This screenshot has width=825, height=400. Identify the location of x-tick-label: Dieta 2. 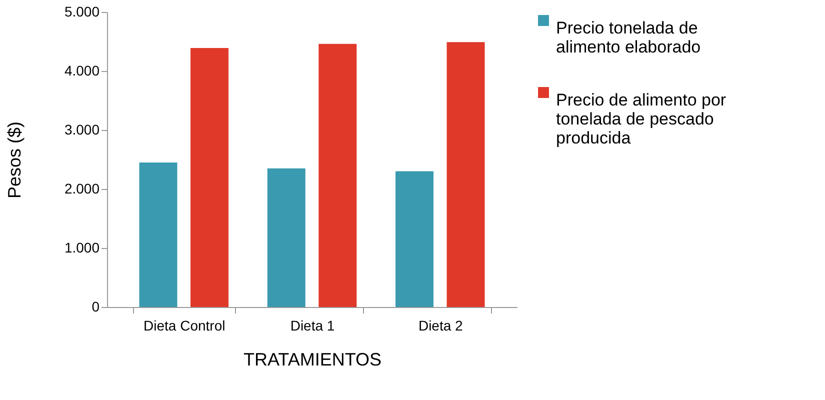
(441, 326).